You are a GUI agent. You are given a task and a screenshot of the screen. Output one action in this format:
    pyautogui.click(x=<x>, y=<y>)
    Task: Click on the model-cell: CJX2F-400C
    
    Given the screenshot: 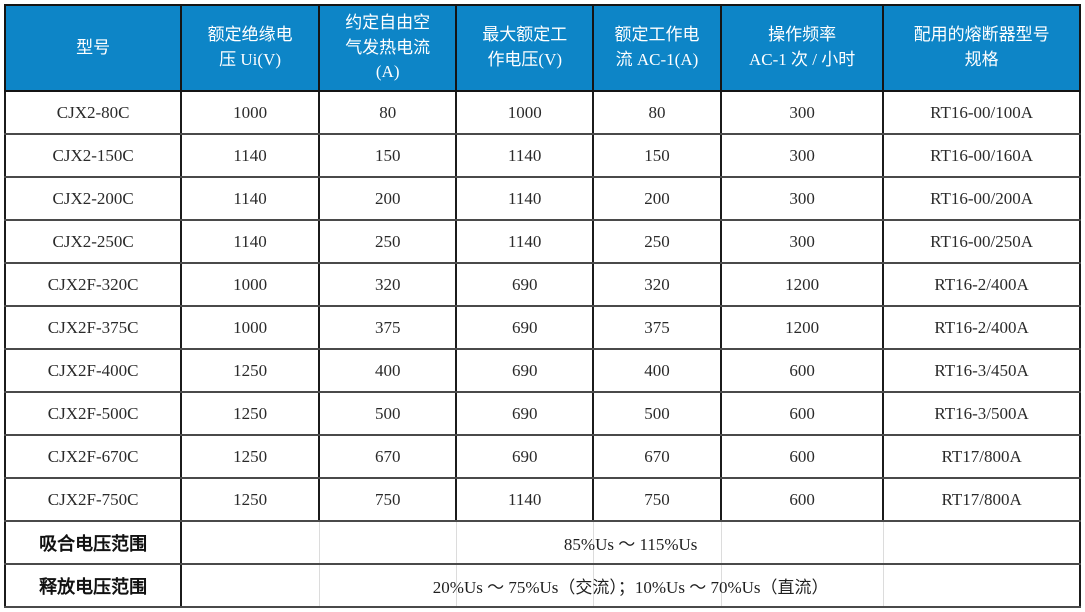 What is the action you would take?
    pyautogui.click(x=93, y=370)
    